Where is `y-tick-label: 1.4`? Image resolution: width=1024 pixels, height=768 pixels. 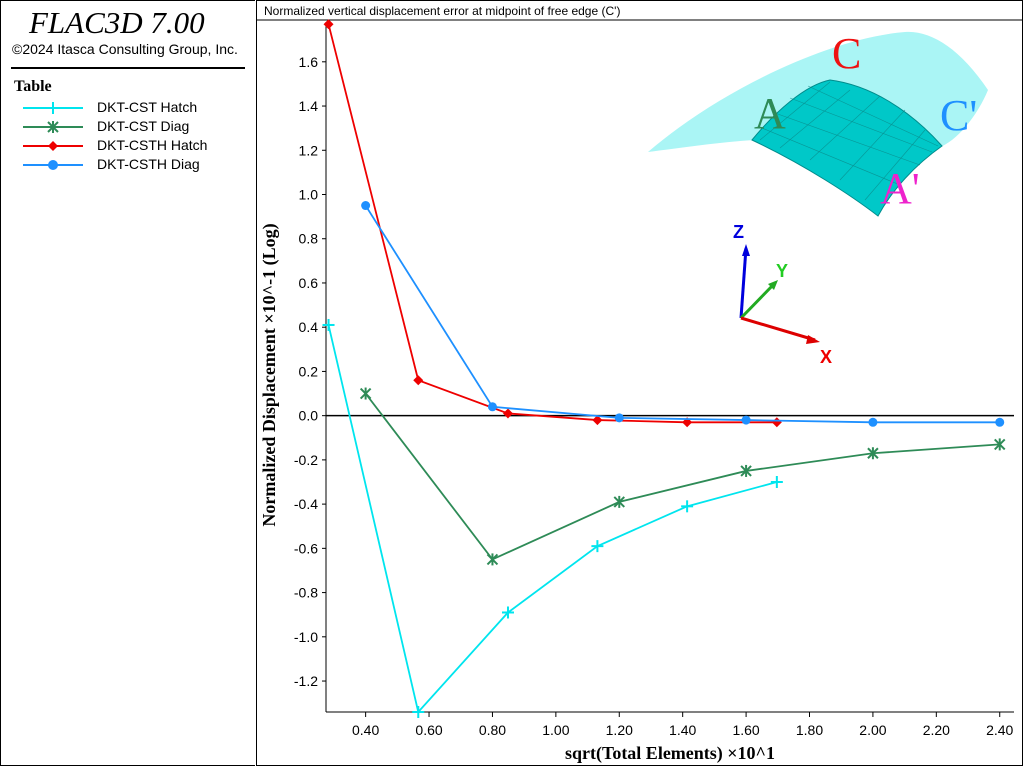
y-tick-label: 1.4 is located at coordinates (309, 106).